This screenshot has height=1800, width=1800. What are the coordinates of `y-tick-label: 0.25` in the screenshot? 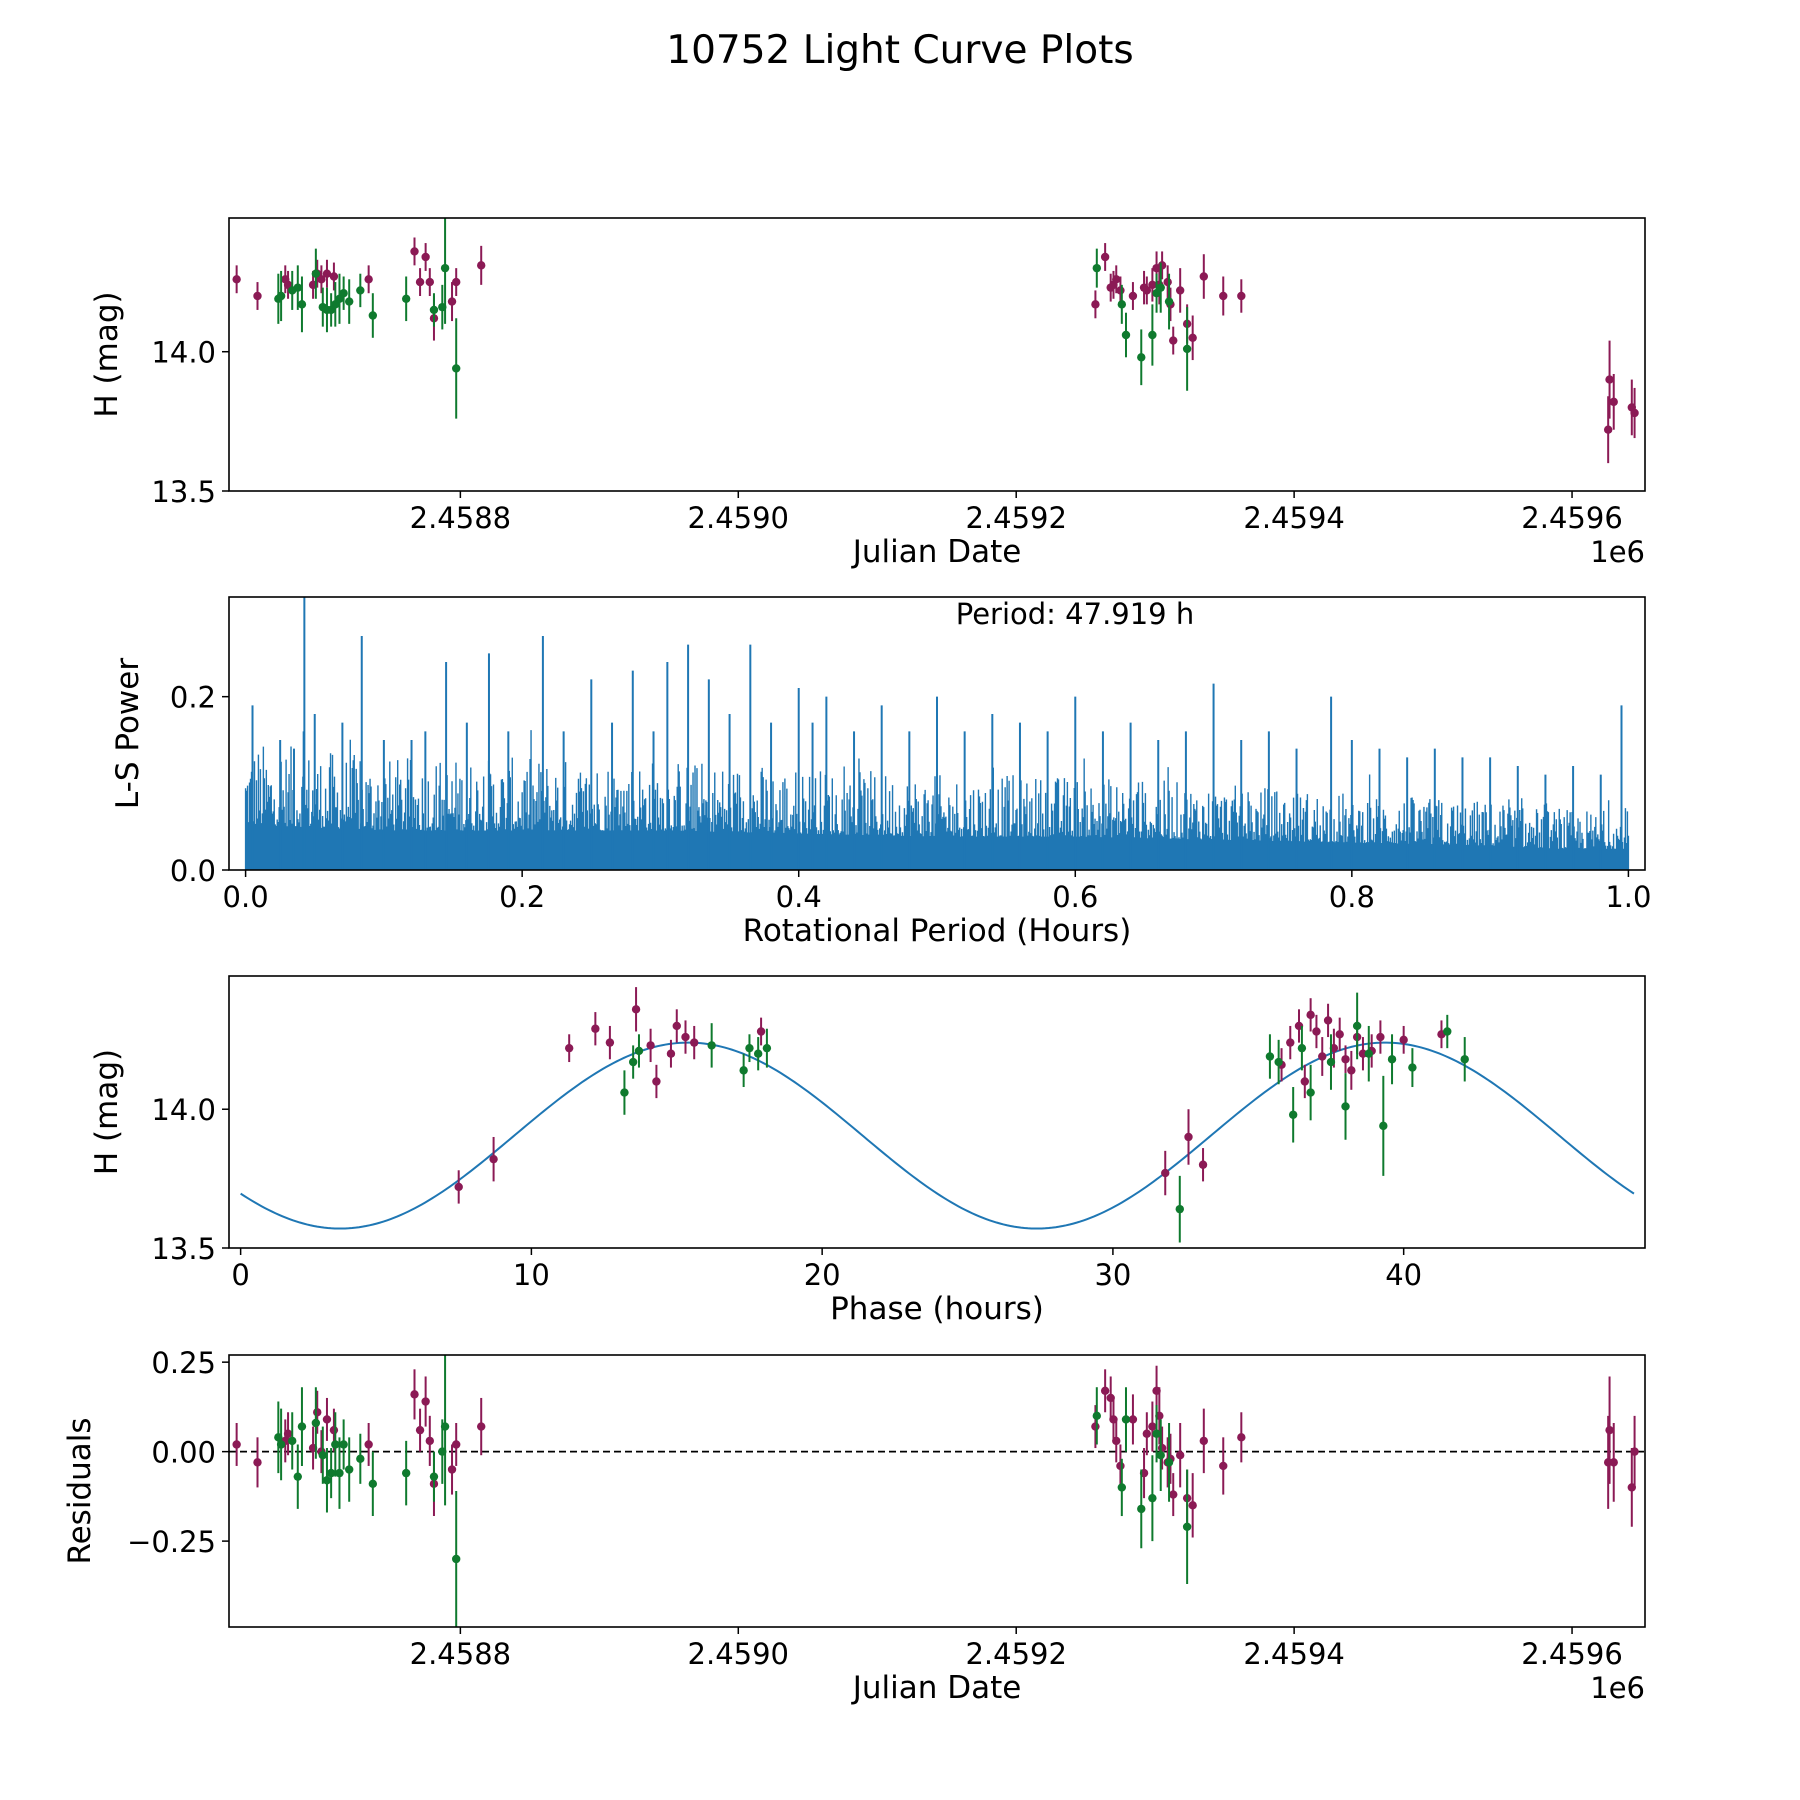 It's located at (183, 1363).